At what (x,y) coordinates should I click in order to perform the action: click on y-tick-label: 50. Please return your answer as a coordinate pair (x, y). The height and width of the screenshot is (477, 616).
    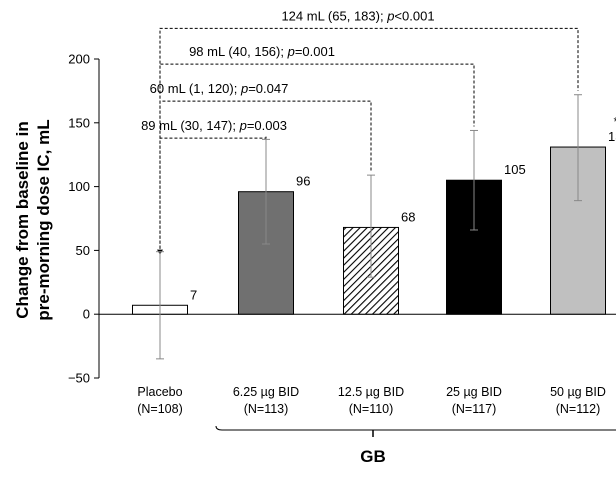
    Looking at the image, I should click on (83, 250).